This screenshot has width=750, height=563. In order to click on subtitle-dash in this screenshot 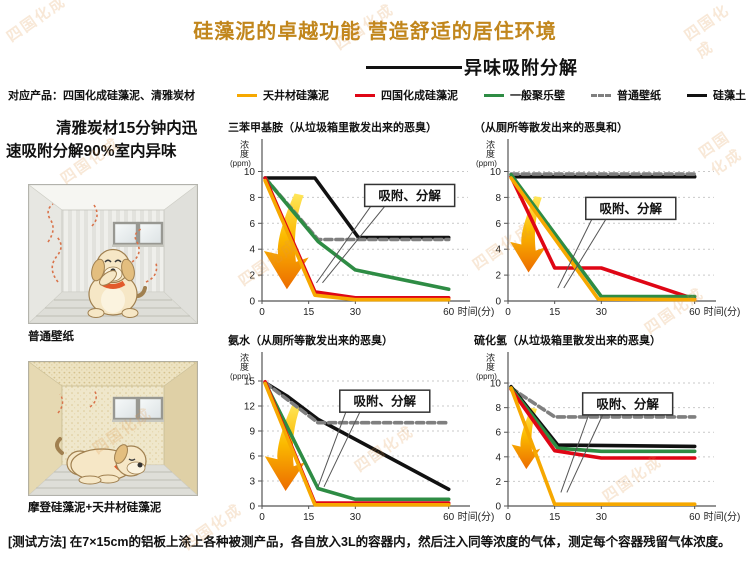, I will do `click(414, 67)`.